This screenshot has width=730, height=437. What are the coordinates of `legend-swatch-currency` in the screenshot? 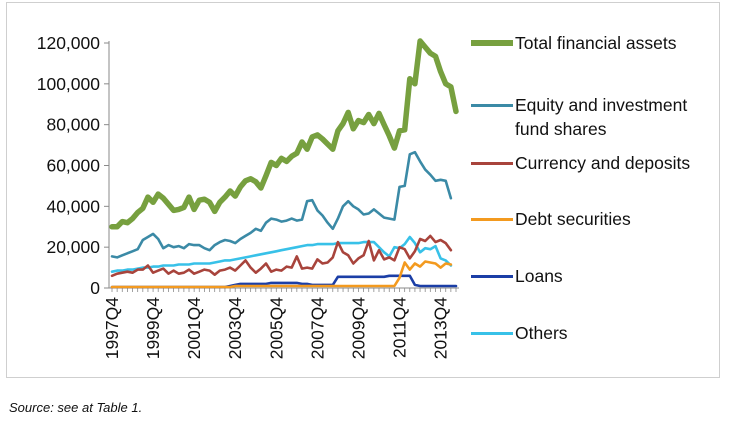 It's located at (492, 163).